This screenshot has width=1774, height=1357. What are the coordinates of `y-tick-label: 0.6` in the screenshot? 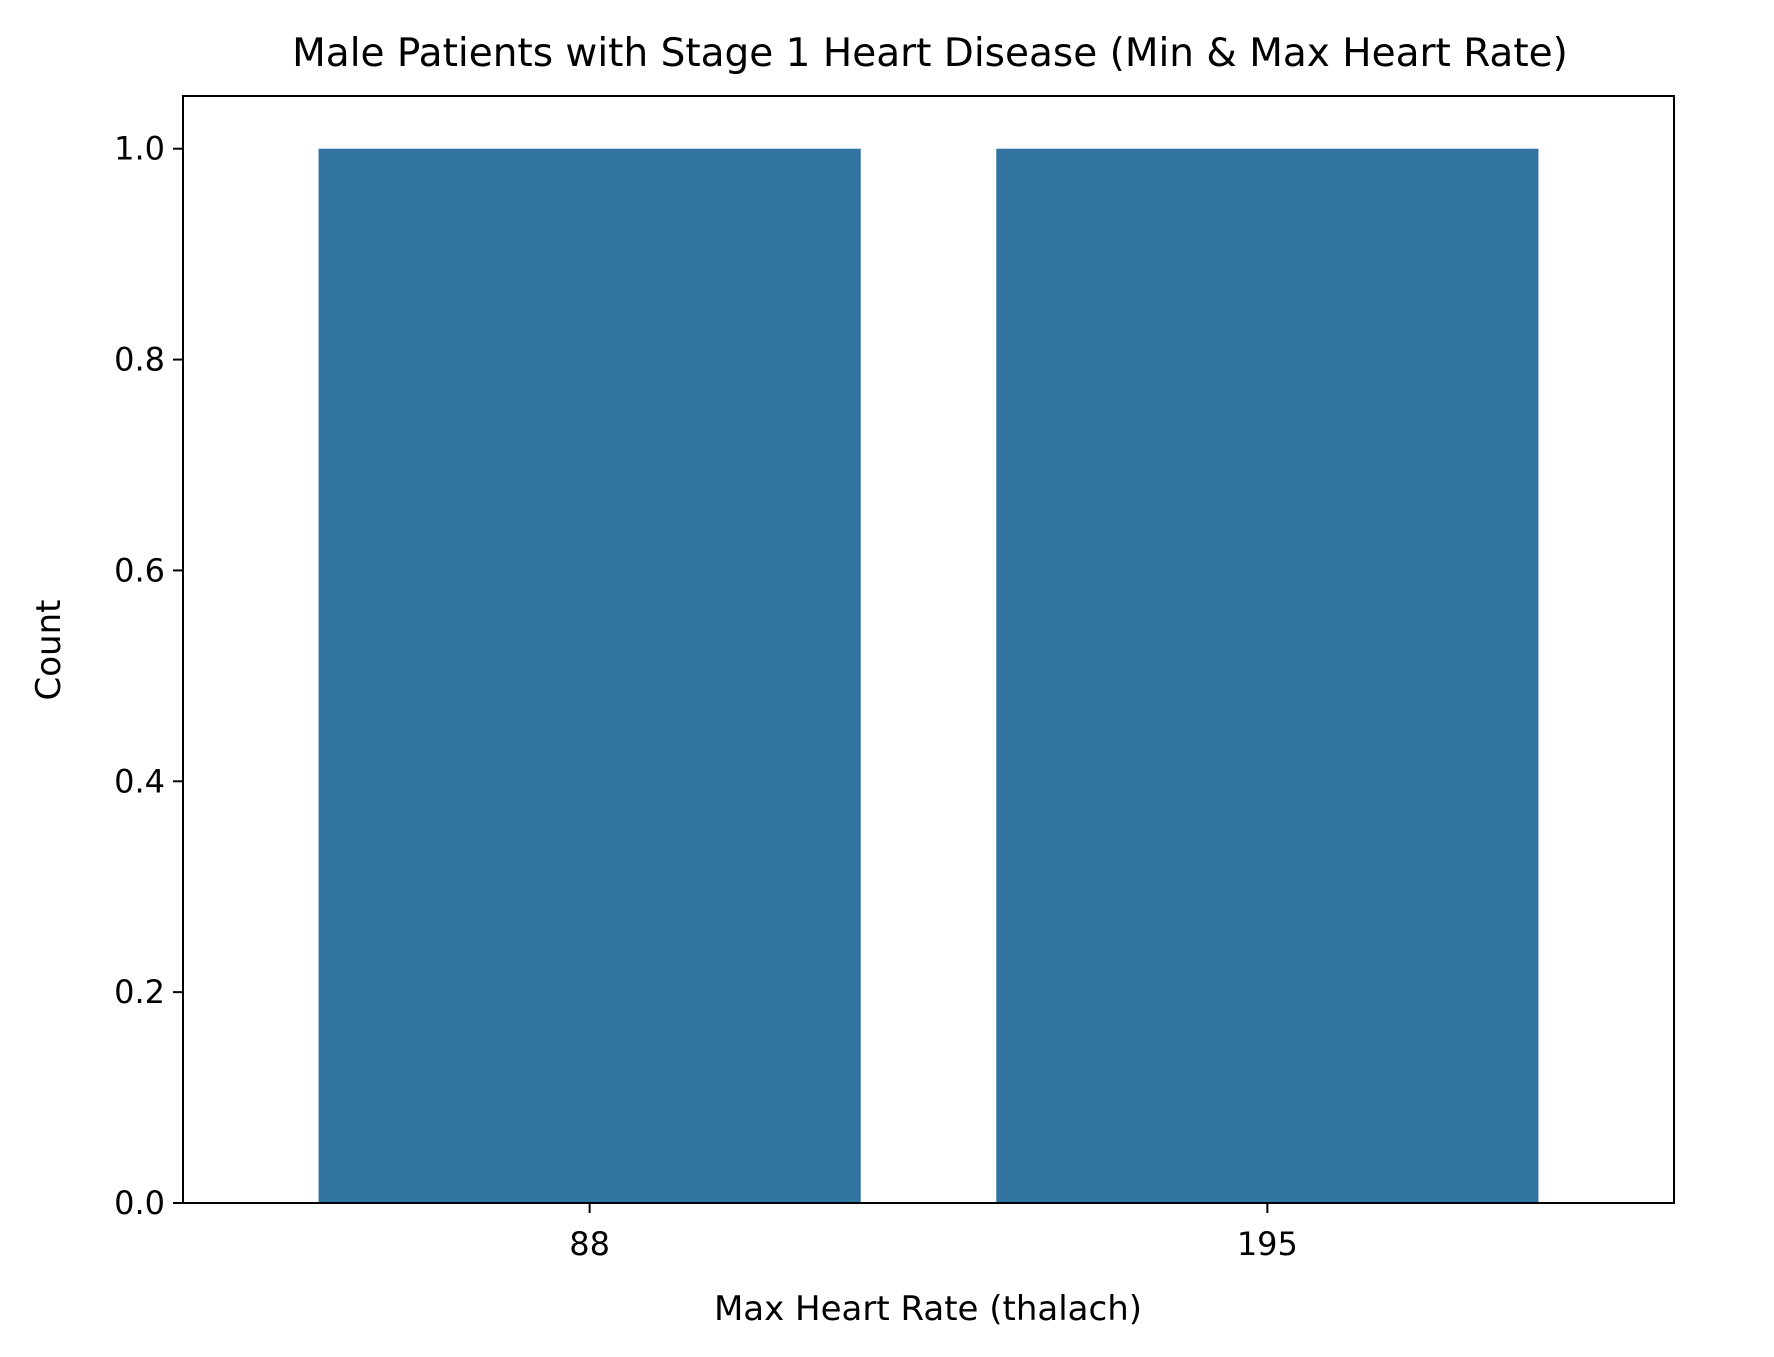 It's located at (139, 570).